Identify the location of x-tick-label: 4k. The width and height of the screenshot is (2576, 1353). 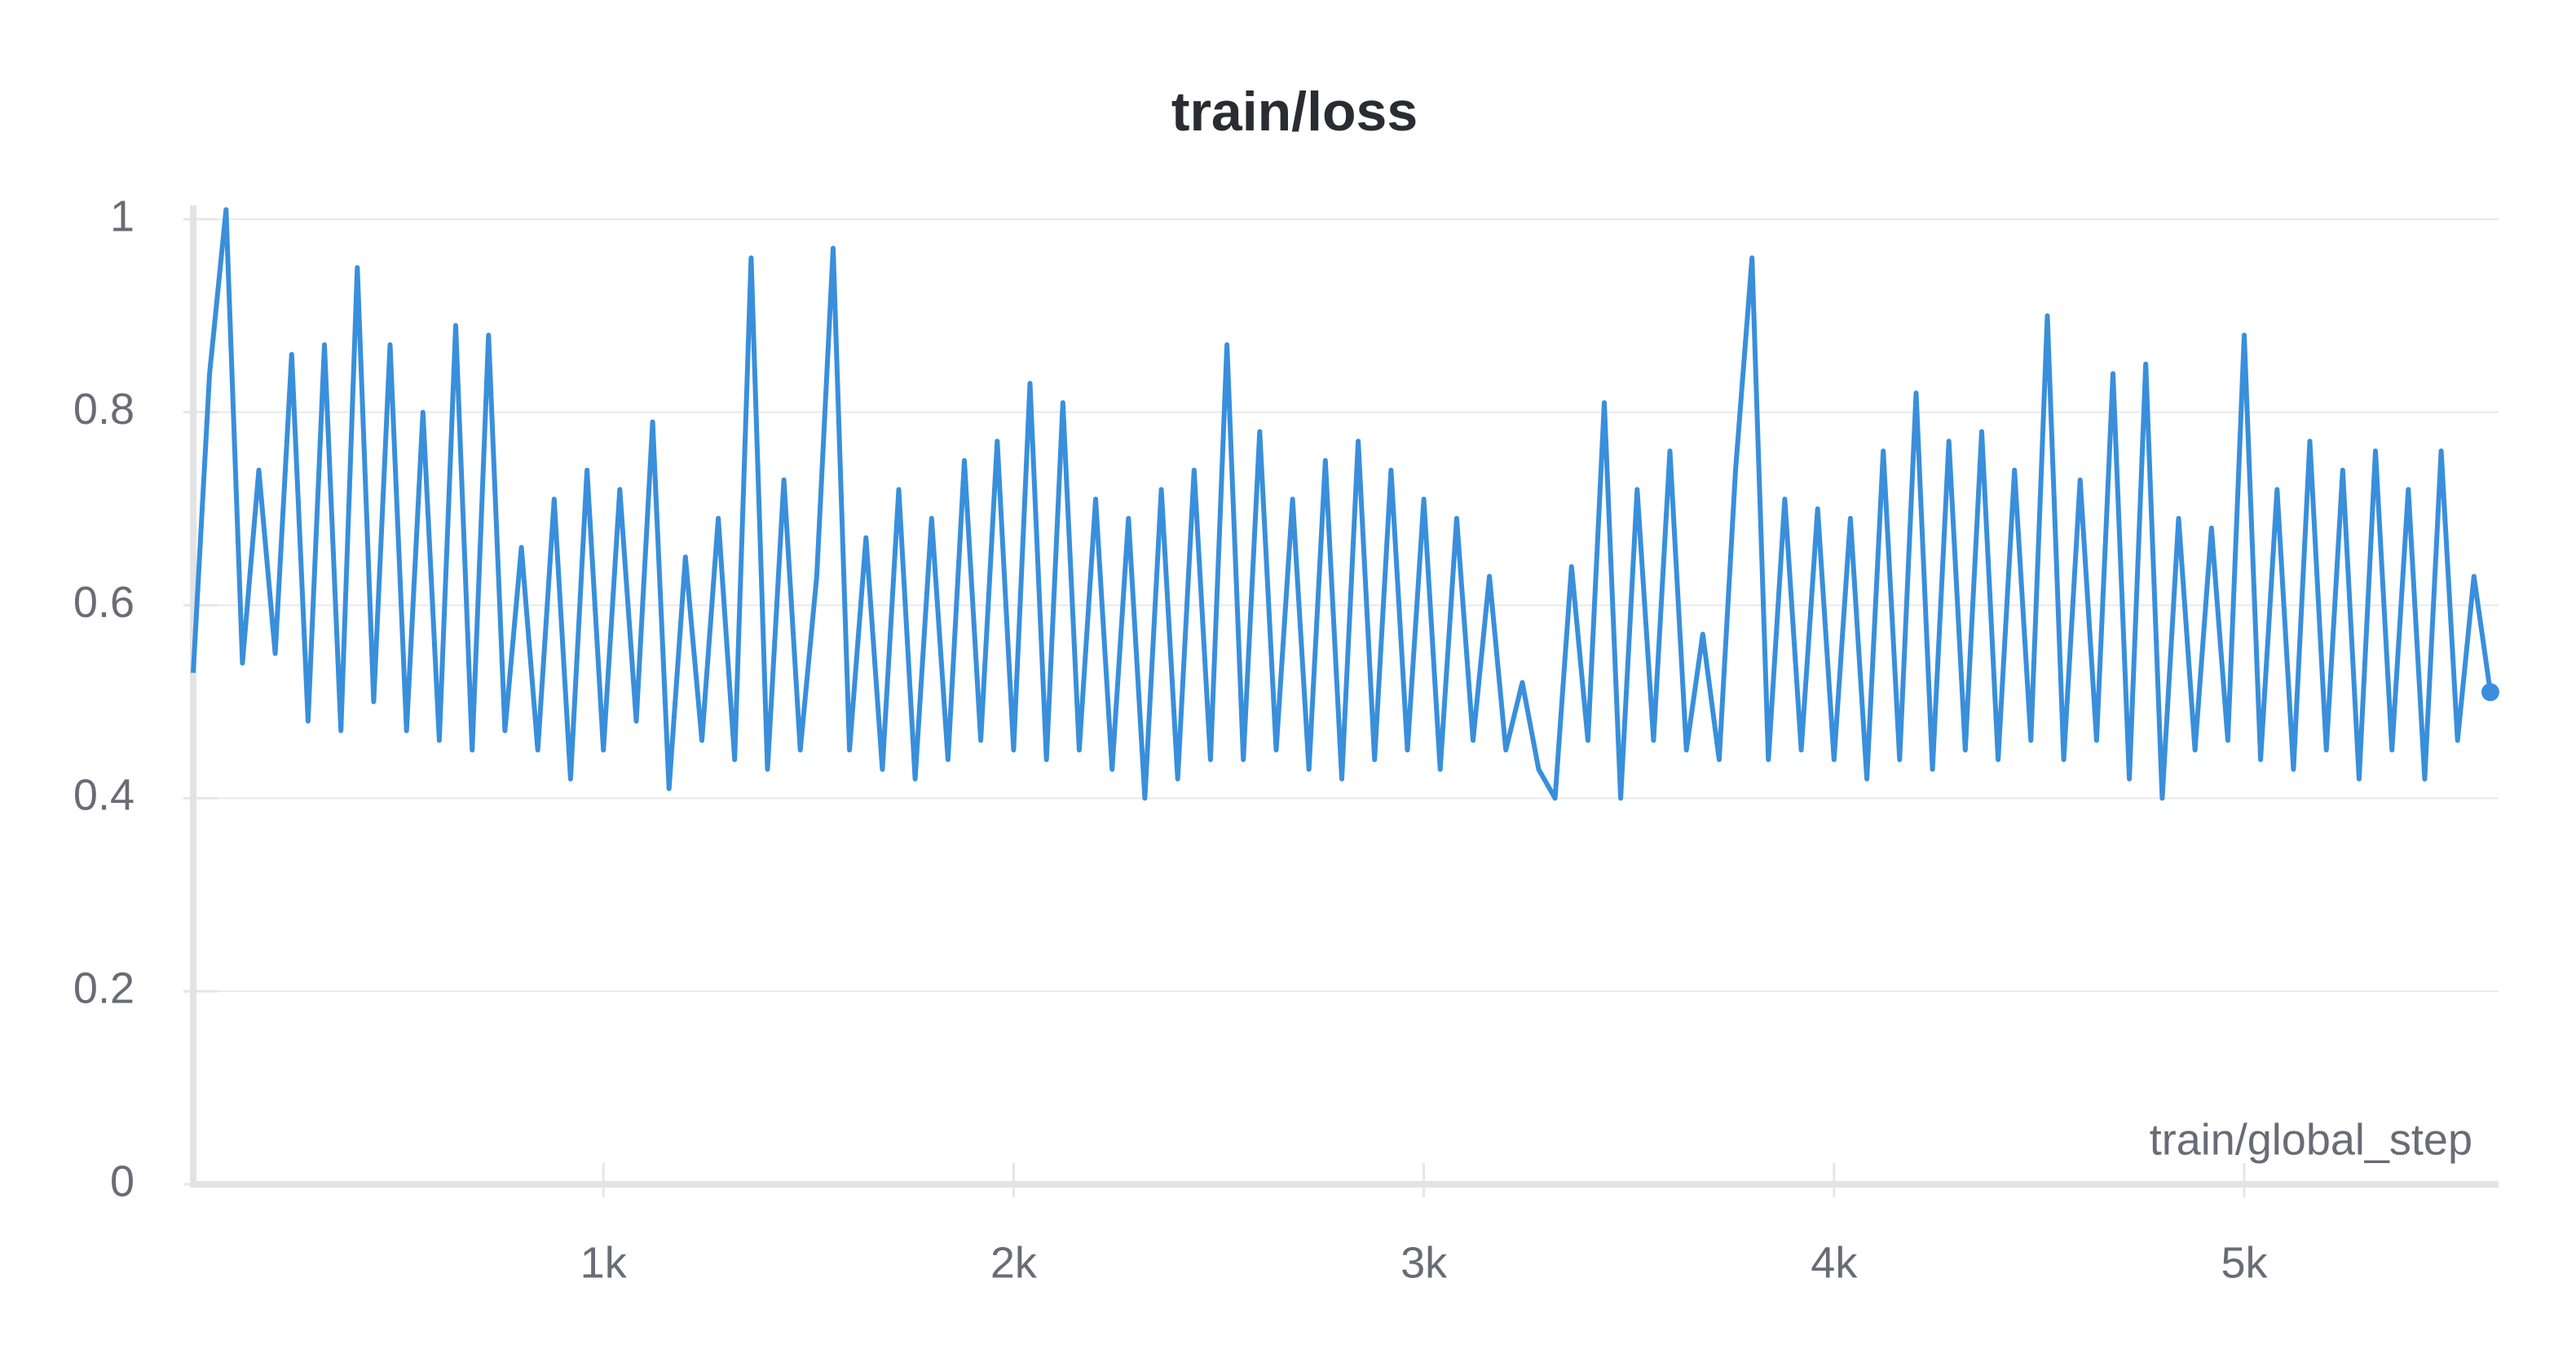
(1834, 1262).